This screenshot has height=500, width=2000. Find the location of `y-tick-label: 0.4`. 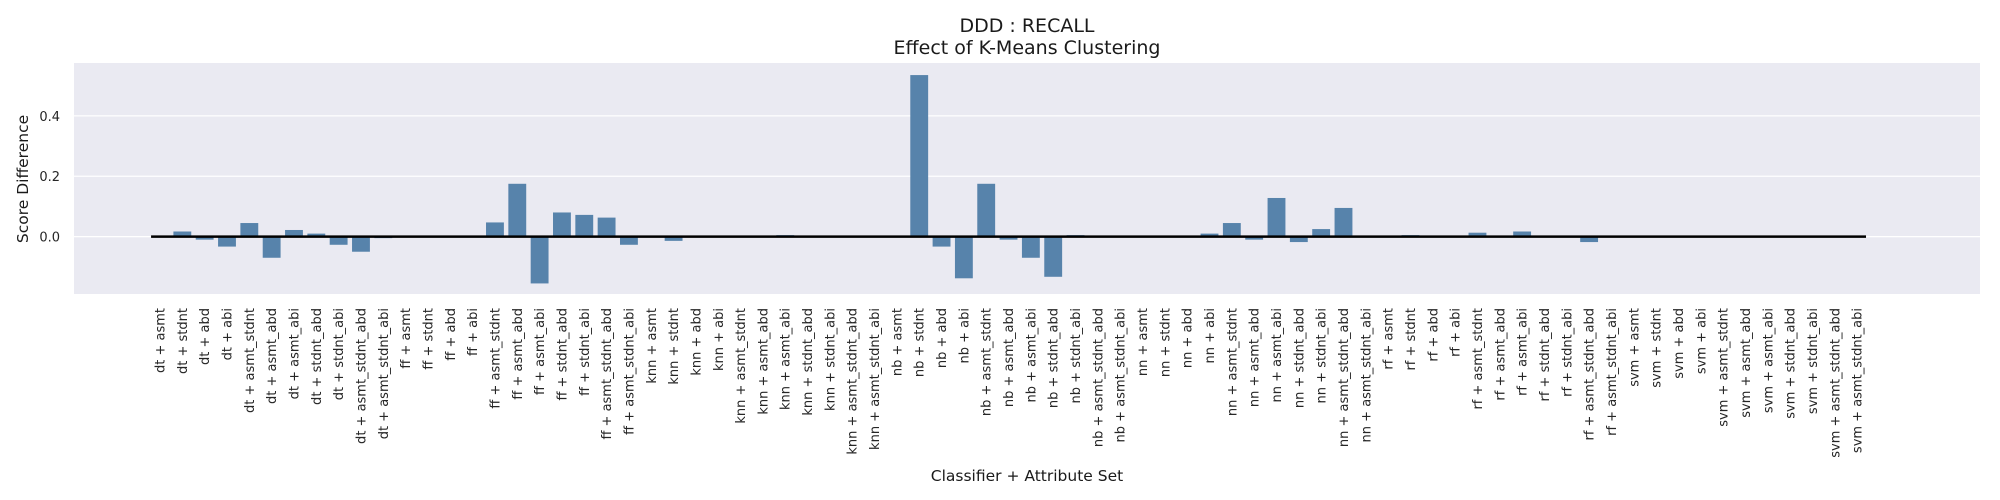

y-tick-label: 0.4 is located at coordinates (49, 117).